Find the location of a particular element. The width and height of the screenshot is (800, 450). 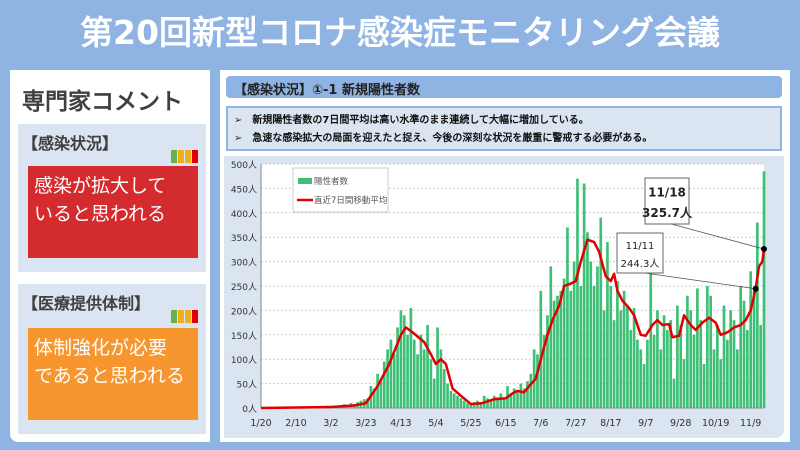

y-tick-label: 500人 is located at coordinates (244, 165).